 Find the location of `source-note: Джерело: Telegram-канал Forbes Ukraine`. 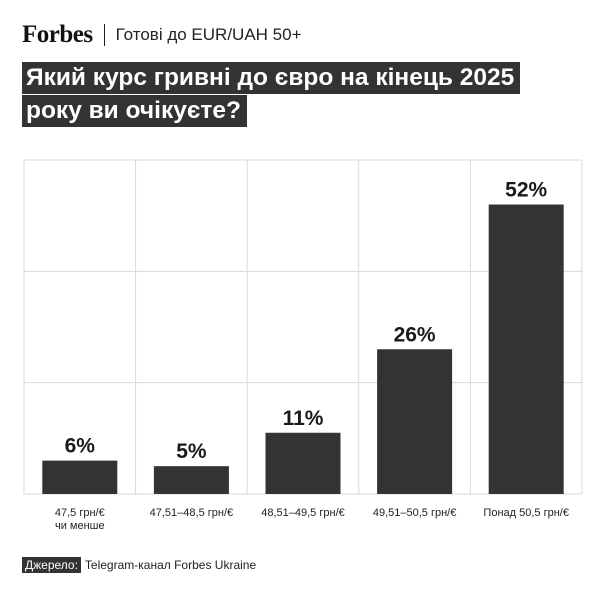

source-note: Джерело: Telegram-канал Forbes Ukraine is located at coordinates (139, 565).